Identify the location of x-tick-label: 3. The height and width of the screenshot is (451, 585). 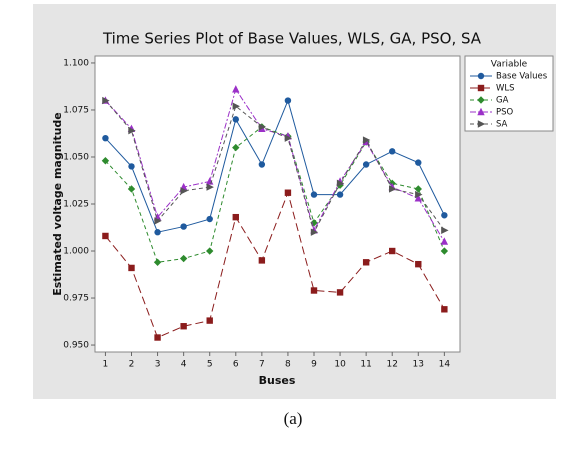
(158, 365).